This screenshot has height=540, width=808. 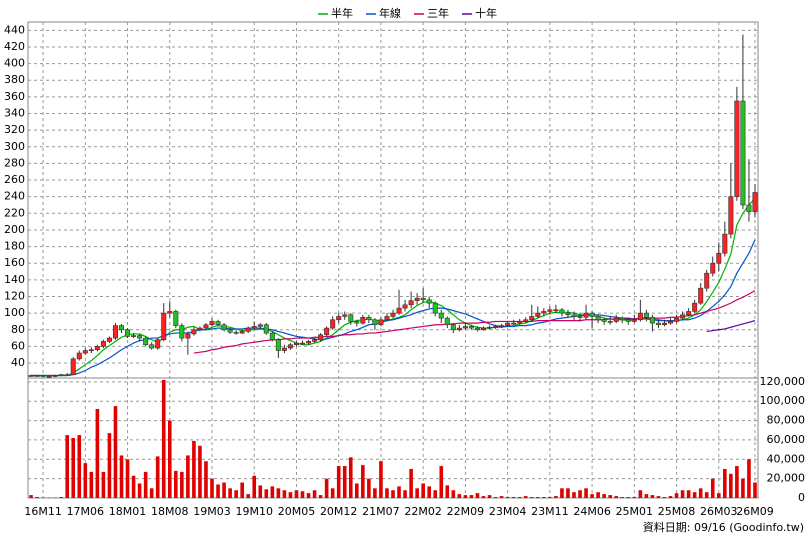 What do you see at coordinates (677, 511) in the screenshot?
I see `x-tick-label: 25M08` at bounding box center [677, 511].